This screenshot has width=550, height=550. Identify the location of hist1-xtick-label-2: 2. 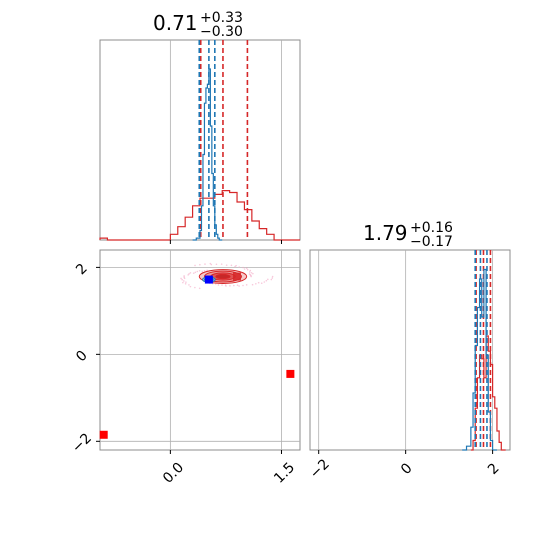
(494, 469).